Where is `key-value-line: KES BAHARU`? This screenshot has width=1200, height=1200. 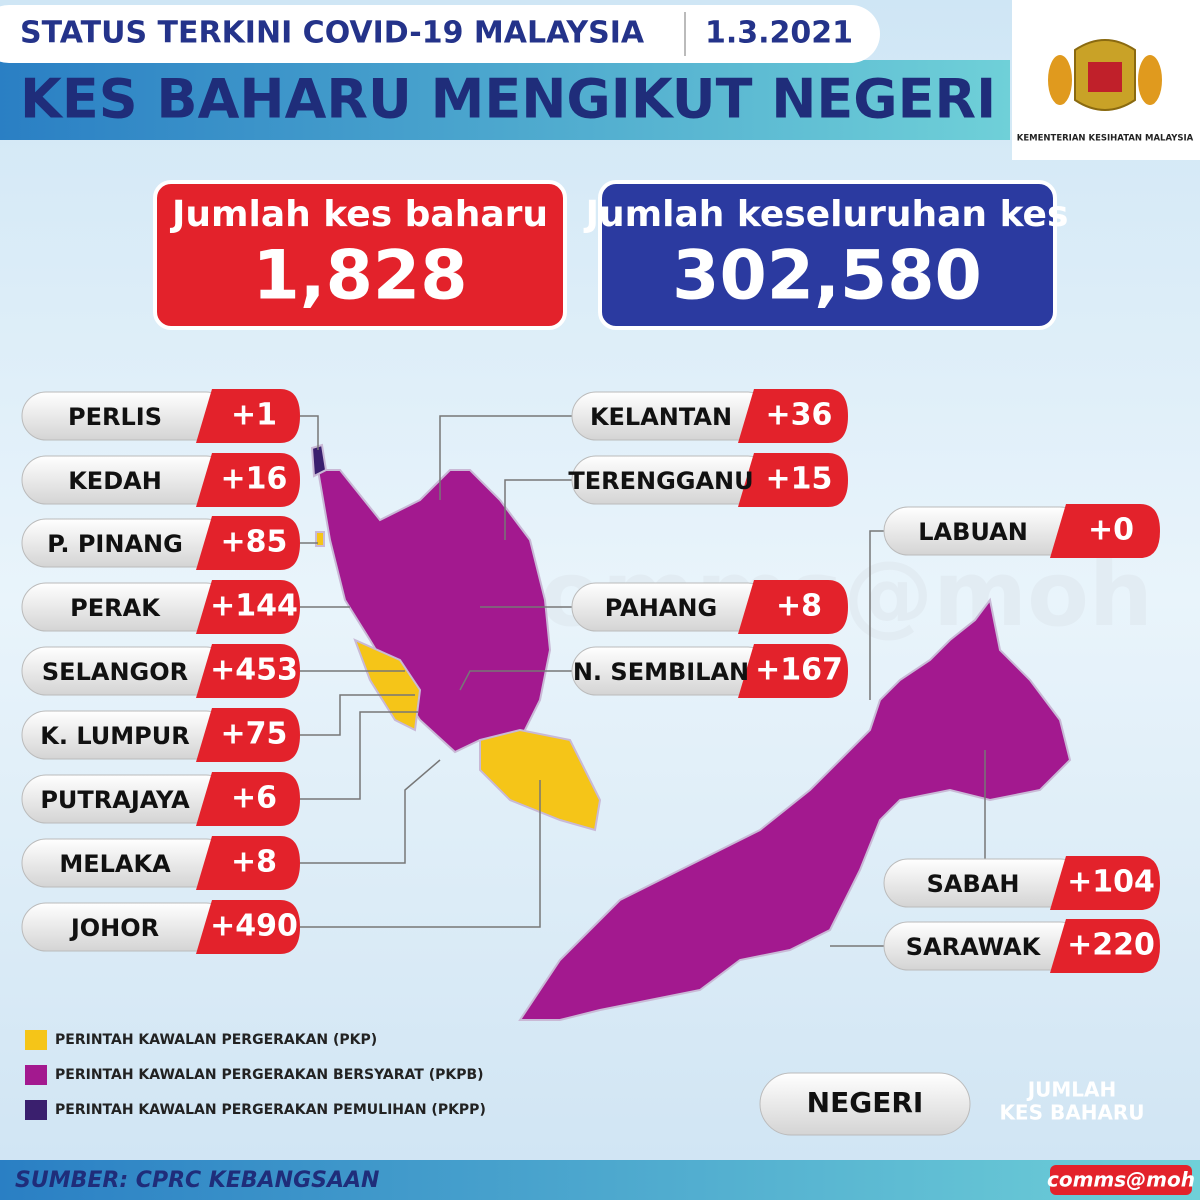
key-value-line: KES BAHARU is located at coordinates (1071, 1113).